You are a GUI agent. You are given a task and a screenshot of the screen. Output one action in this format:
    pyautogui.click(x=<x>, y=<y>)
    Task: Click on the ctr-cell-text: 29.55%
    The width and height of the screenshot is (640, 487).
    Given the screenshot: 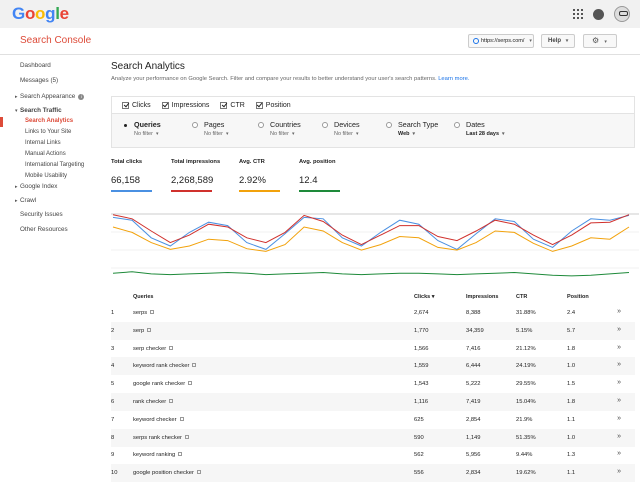 What is the action you would take?
    pyautogui.click(x=526, y=384)
    